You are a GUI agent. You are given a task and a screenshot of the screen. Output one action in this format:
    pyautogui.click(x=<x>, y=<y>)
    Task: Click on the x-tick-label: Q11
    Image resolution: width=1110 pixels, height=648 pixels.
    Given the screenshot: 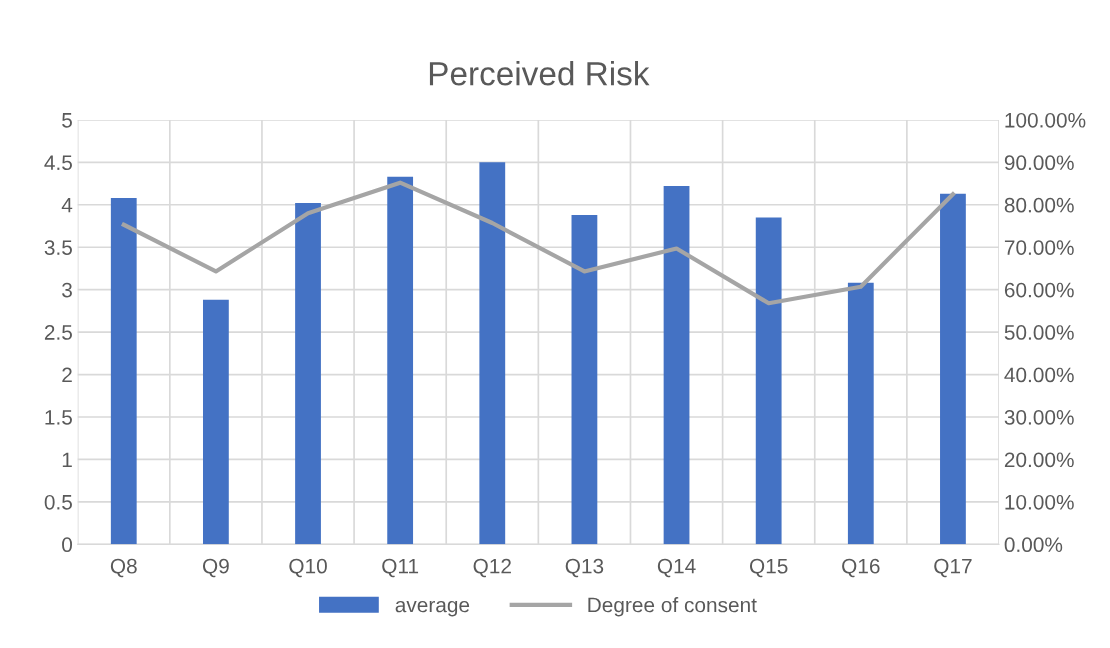 What is the action you would take?
    pyautogui.click(x=400, y=568)
    